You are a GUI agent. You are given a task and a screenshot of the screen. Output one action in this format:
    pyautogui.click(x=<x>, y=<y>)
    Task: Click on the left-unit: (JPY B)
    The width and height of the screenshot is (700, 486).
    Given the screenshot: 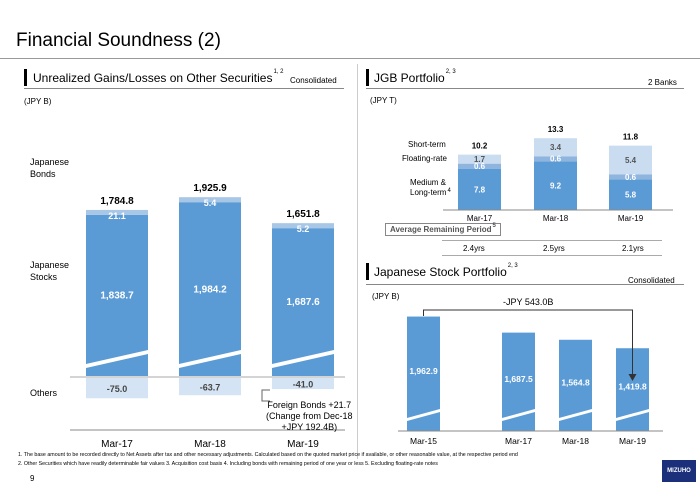 What is the action you would take?
    pyautogui.click(x=38, y=101)
    